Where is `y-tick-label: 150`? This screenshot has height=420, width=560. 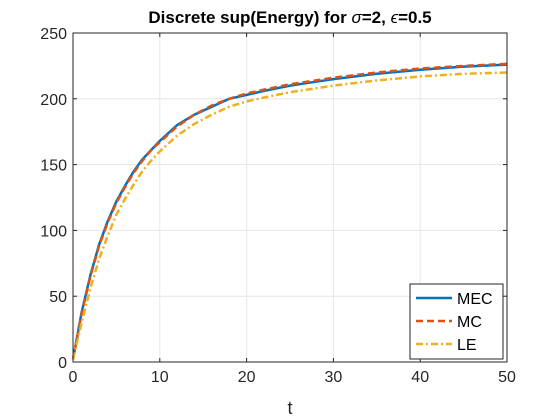
y-tick-label: 150 is located at coordinates (53, 166).